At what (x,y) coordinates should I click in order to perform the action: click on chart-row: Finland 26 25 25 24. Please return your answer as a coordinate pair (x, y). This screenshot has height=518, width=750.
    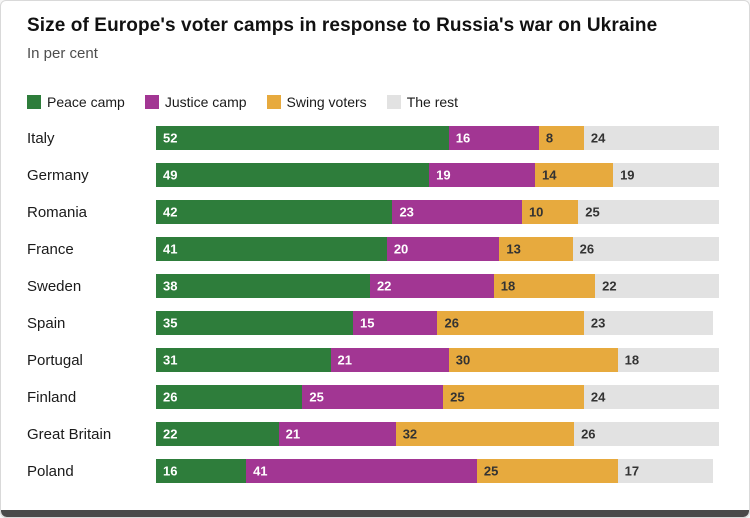
    Looking at the image, I should click on (373, 397).